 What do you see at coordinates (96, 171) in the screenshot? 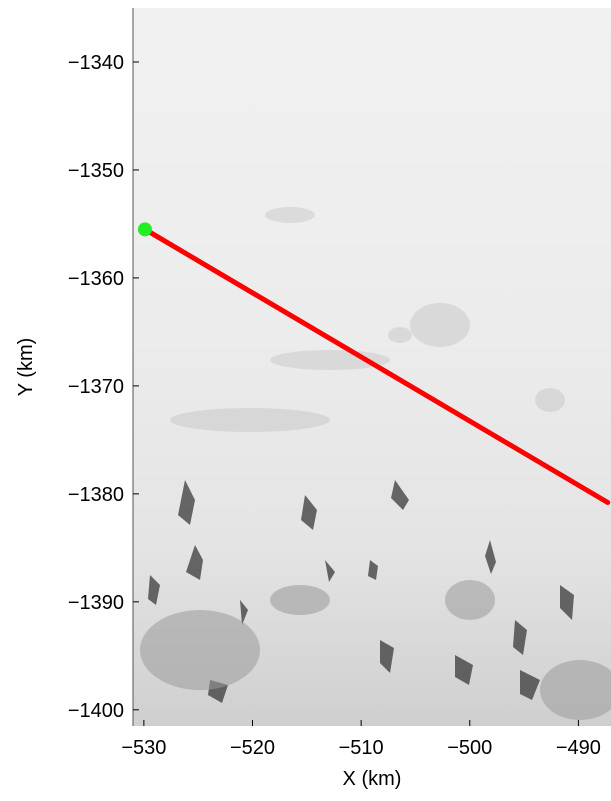
I see `y-tick-label: −1350` at bounding box center [96, 171].